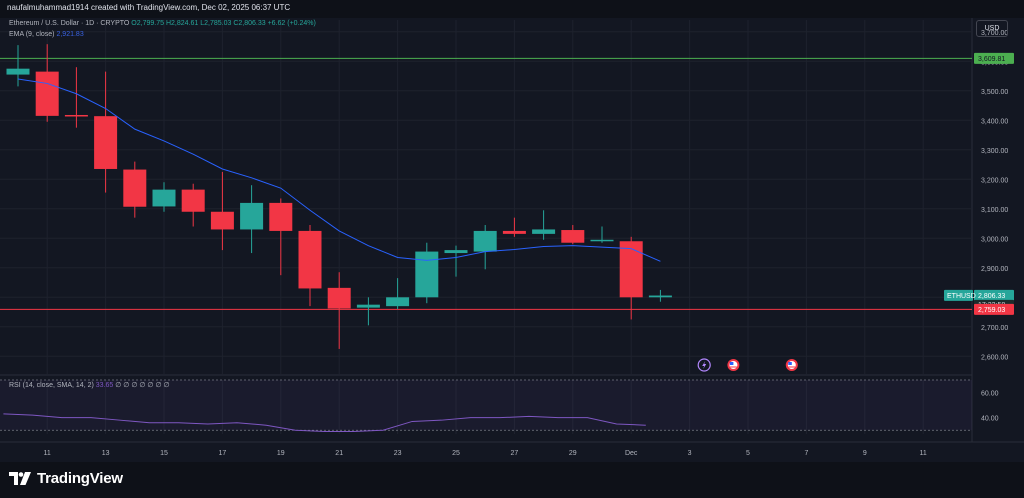 This screenshot has height=498, width=1024. Describe the element at coordinates (994, 357) in the screenshot. I see `price-tick-label: 2,600.00` at that location.